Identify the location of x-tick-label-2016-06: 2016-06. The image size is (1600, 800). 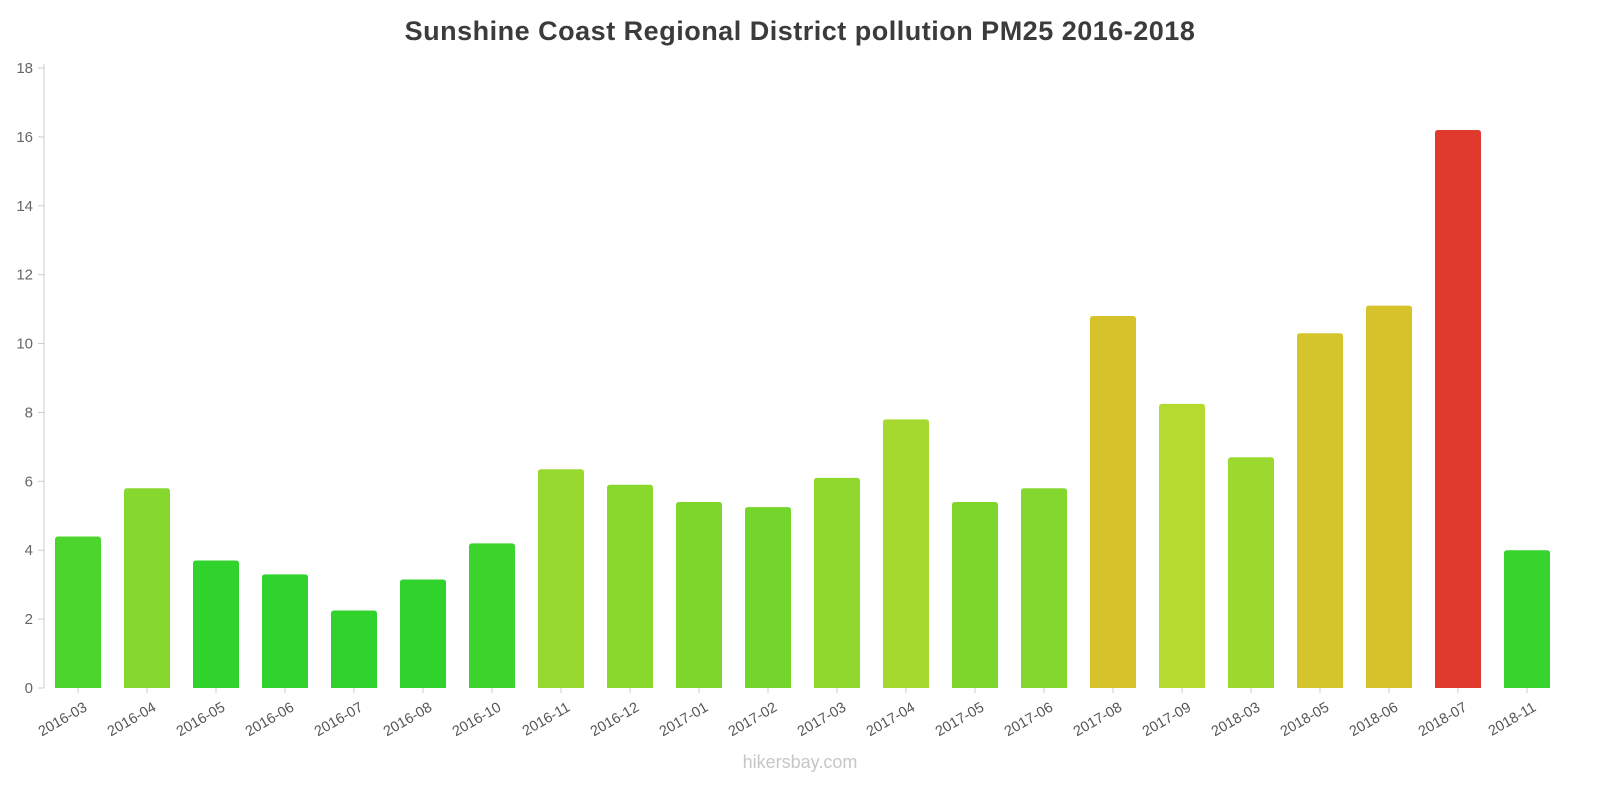
(270, 720).